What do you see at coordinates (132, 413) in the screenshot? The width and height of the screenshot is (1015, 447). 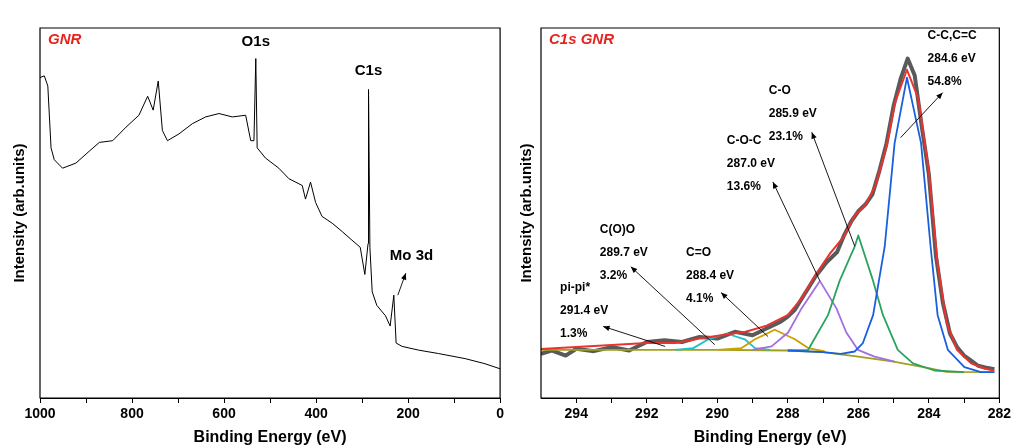 I see `x-tick-label: 800` at bounding box center [132, 413].